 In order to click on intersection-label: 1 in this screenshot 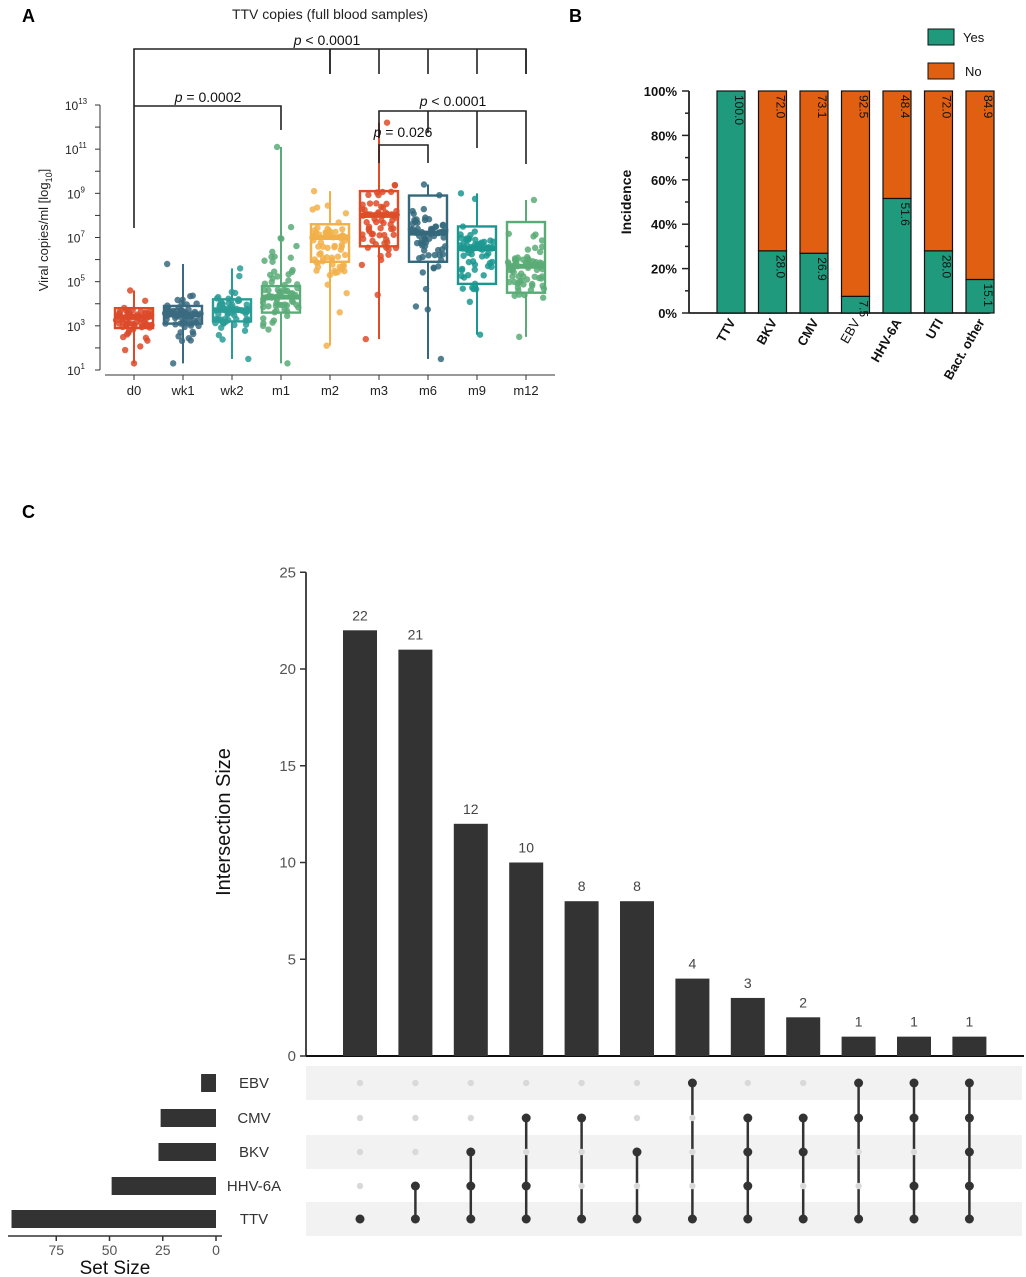, I will do `click(859, 1022)`.